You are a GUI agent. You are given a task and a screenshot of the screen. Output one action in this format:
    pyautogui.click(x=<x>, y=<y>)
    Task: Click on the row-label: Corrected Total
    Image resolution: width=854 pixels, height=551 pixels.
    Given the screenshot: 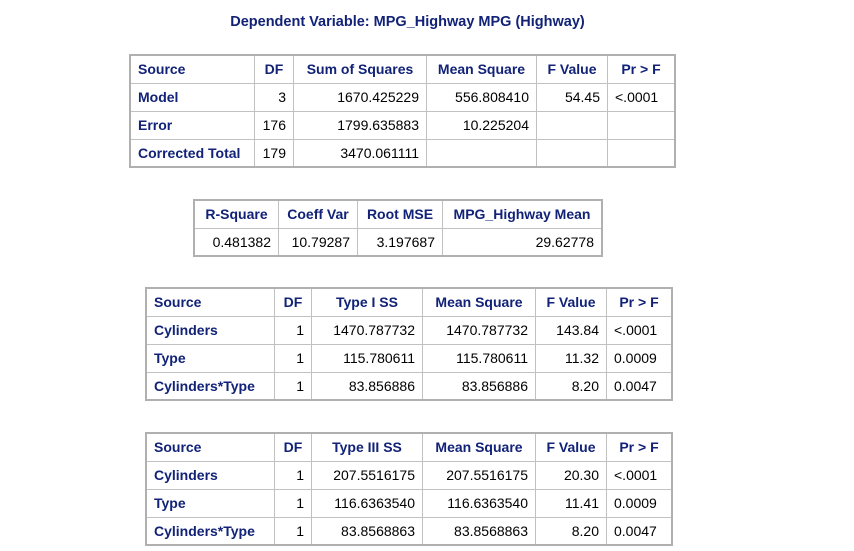 What is the action you would take?
    pyautogui.click(x=192, y=153)
    